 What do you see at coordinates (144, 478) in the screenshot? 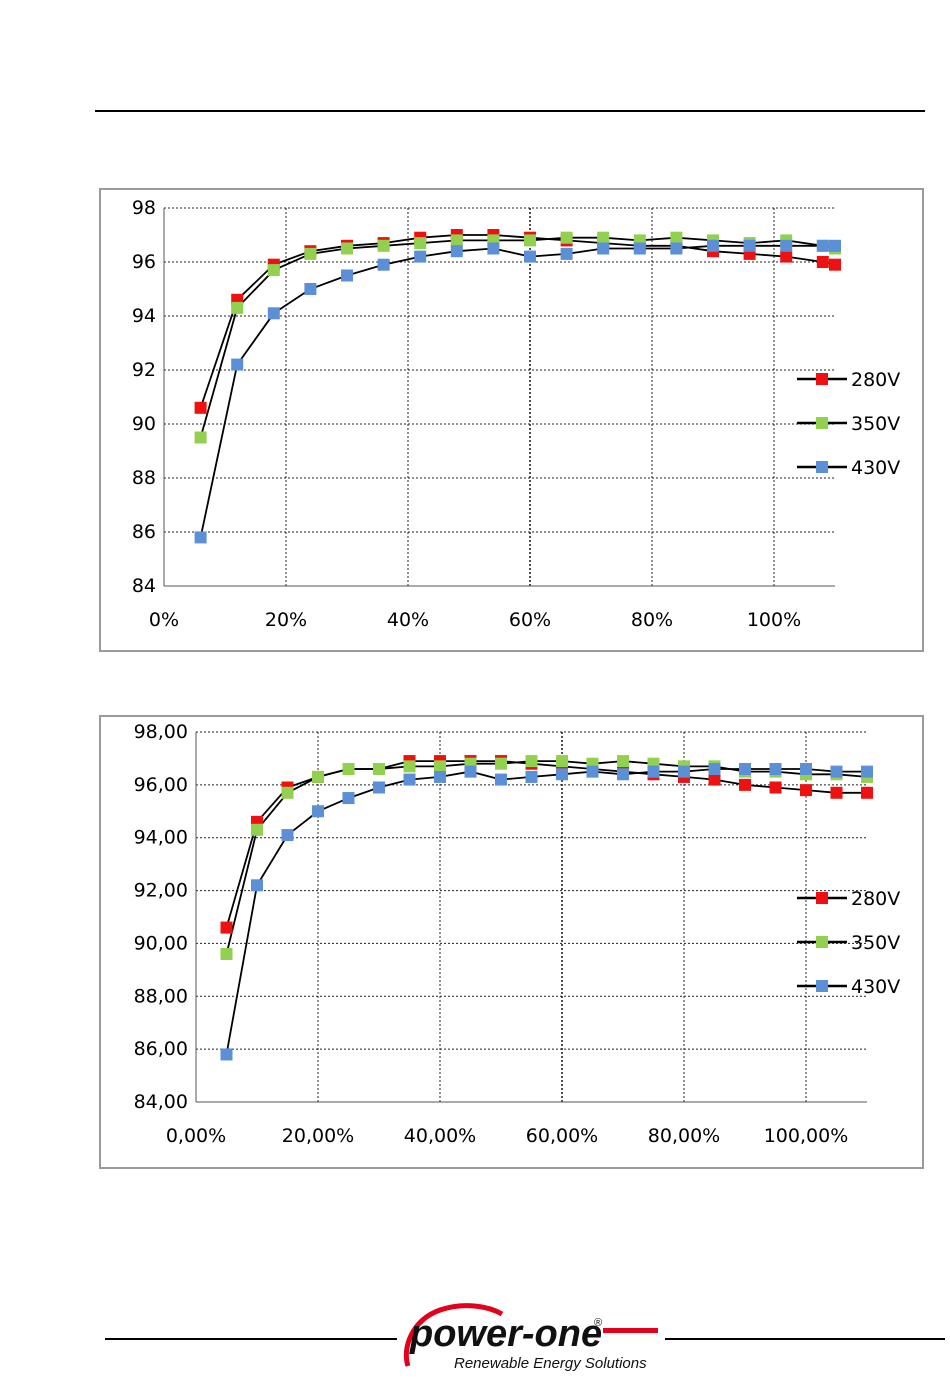
I see `y-tick-label: 88` at bounding box center [144, 478].